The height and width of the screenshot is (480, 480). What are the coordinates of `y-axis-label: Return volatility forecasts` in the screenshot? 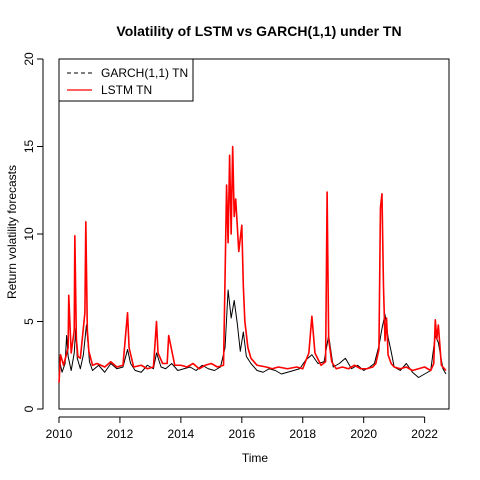 It's located at (12, 232).